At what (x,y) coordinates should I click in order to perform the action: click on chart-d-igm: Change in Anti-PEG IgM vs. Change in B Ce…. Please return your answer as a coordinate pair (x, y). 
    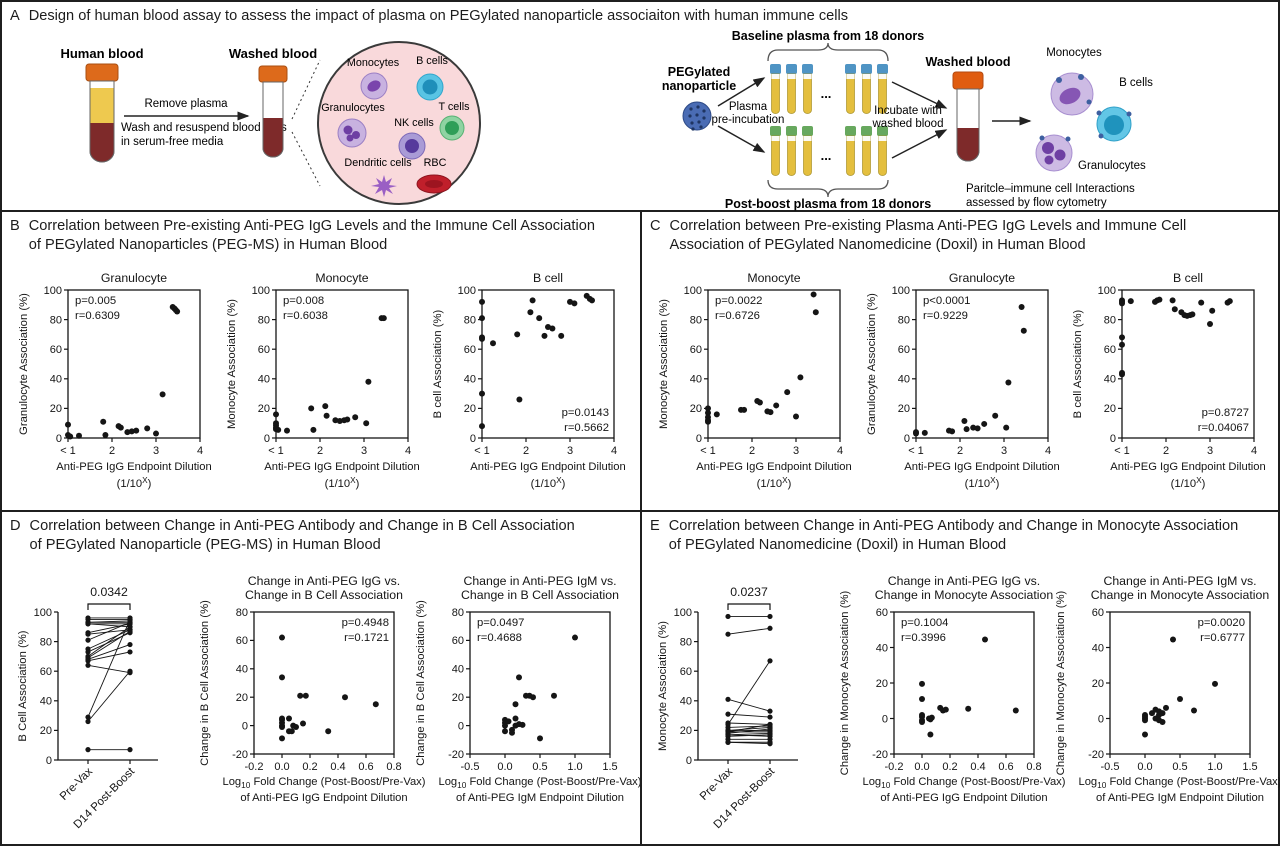
    Looking at the image, I should click on (527, 708).